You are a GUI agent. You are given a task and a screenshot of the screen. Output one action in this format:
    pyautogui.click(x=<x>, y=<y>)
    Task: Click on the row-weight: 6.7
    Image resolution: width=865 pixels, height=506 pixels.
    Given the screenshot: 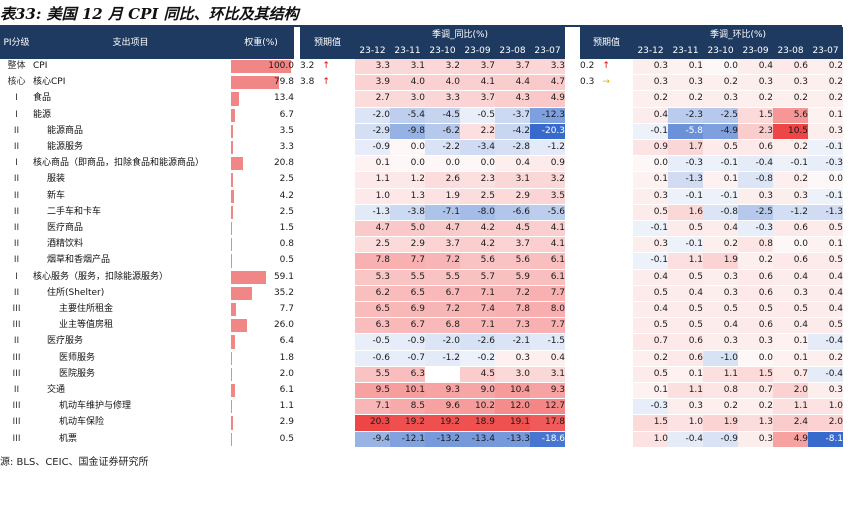 What is the action you would take?
    pyautogui.click(x=261, y=115)
    